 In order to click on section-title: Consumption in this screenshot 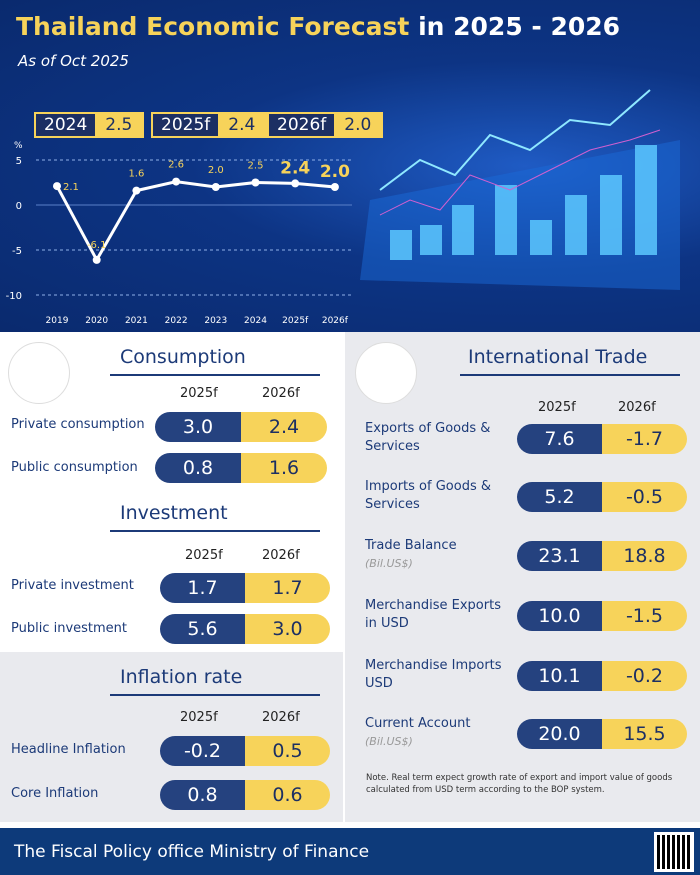, I will do `click(183, 357)`.